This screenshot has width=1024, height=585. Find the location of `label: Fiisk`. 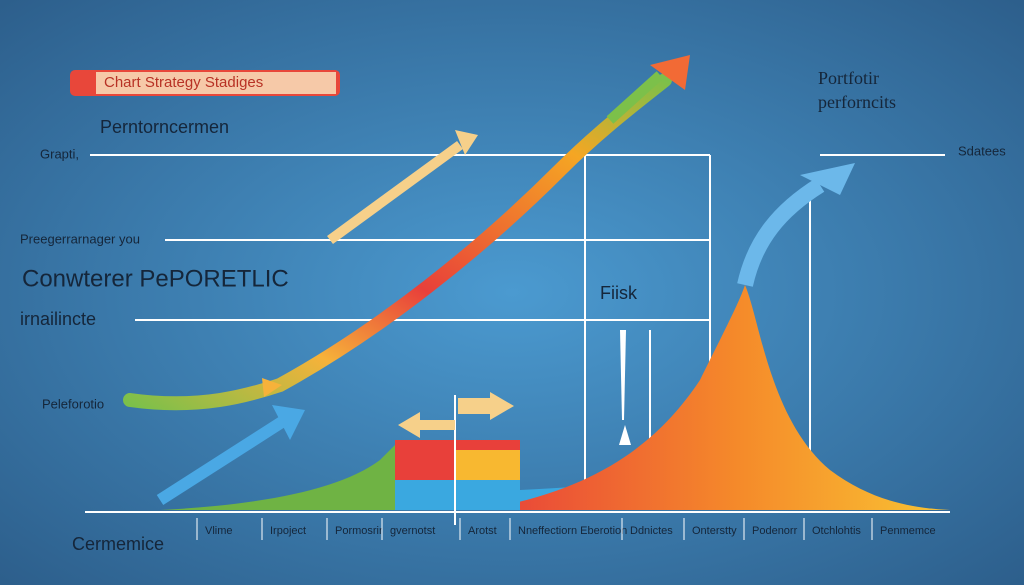

label: Fiisk is located at coordinates (619, 293).